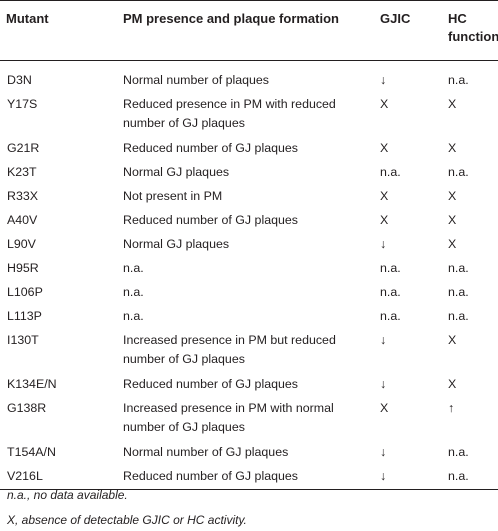 The image size is (498, 531). What do you see at coordinates (206, 452) in the screenshot?
I see `cell-pm-presence: Normal number of GJ plaques` at bounding box center [206, 452].